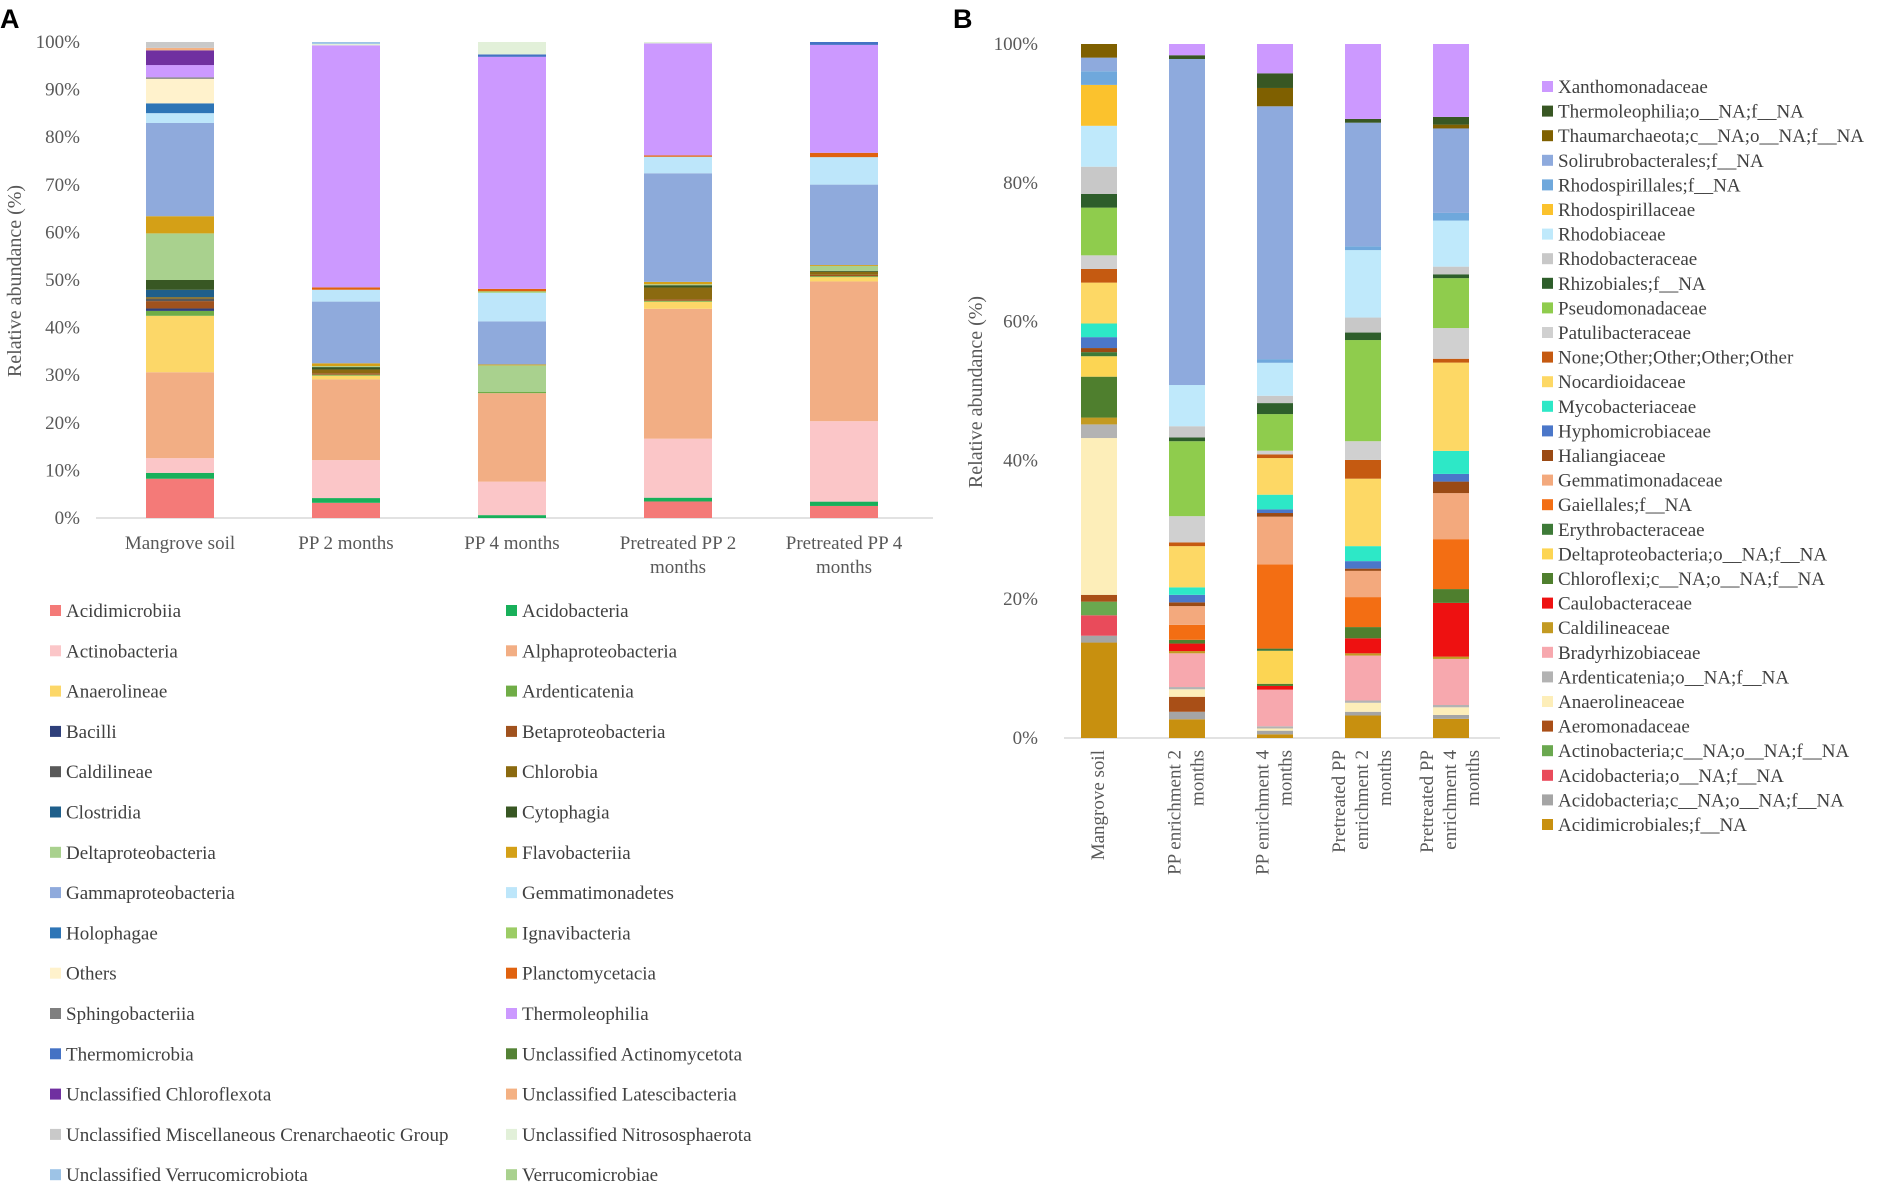  Describe the element at coordinates (1616, 333) in the screenshot. I see `b-legend-item: Patulibacteraceae` at that location.